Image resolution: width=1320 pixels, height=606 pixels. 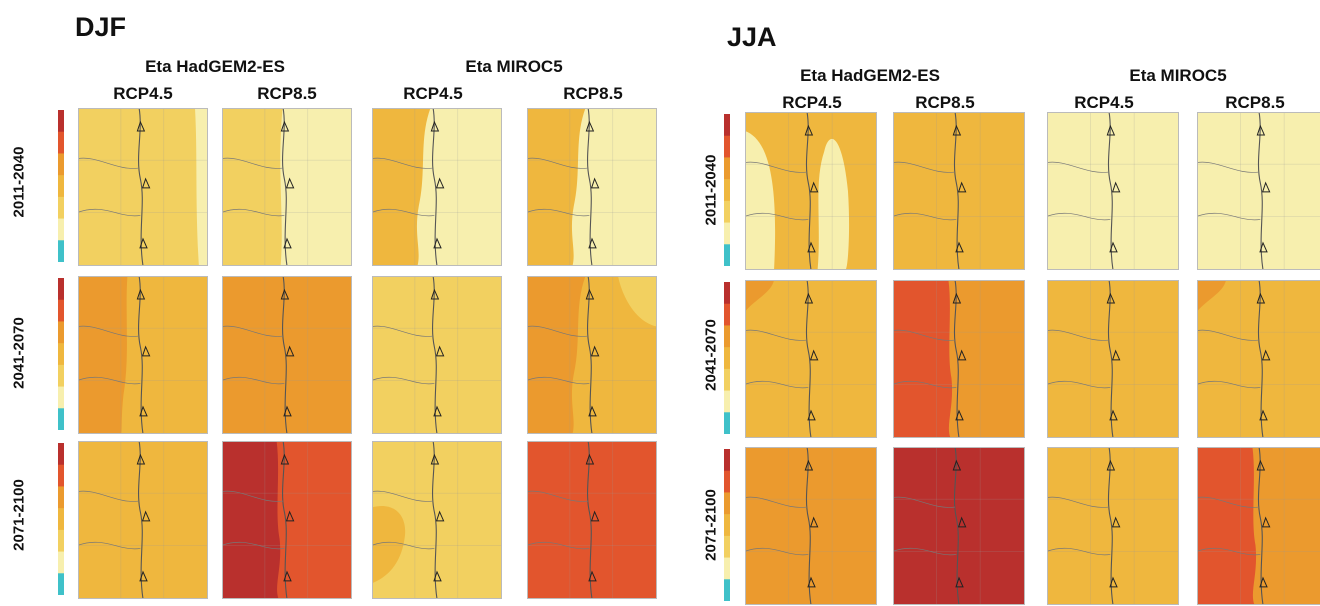 What do you see at coordinates (870, 76) in the screenshot?
I see `model-title-jja-hadgem: Eta HadGEM2-ES` at bounding box center [870, 76].